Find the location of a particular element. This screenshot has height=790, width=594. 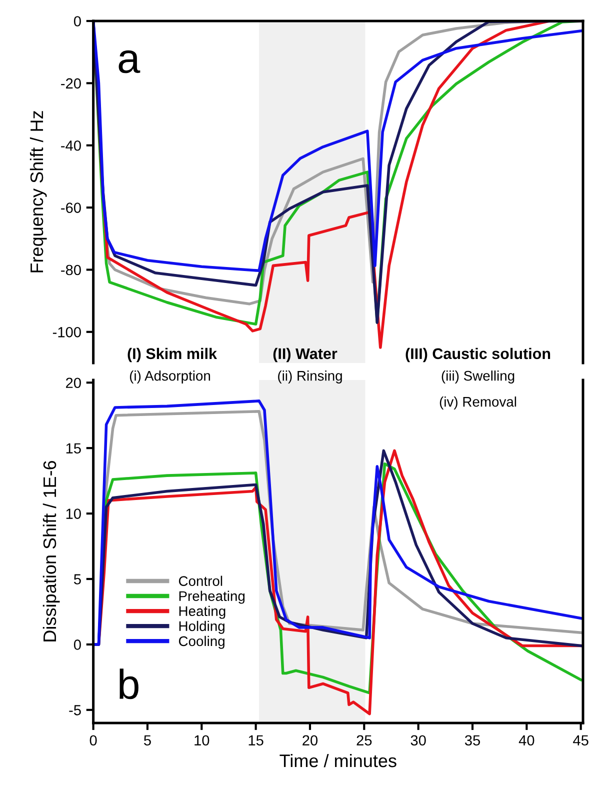

legend-label: Holding is located at coordinates (201, 627).